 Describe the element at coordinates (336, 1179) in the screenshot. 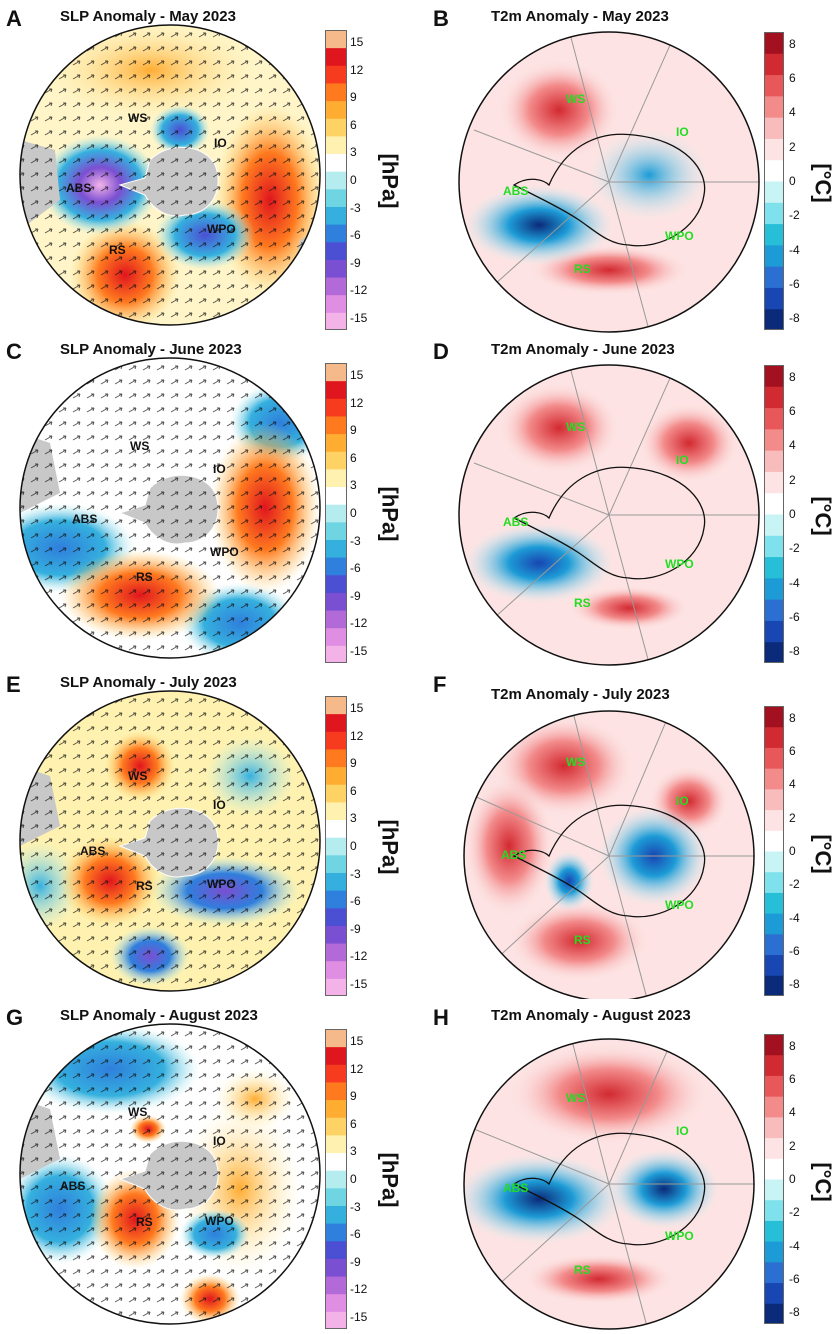

I see `slp-colorbar-scale` at that location.